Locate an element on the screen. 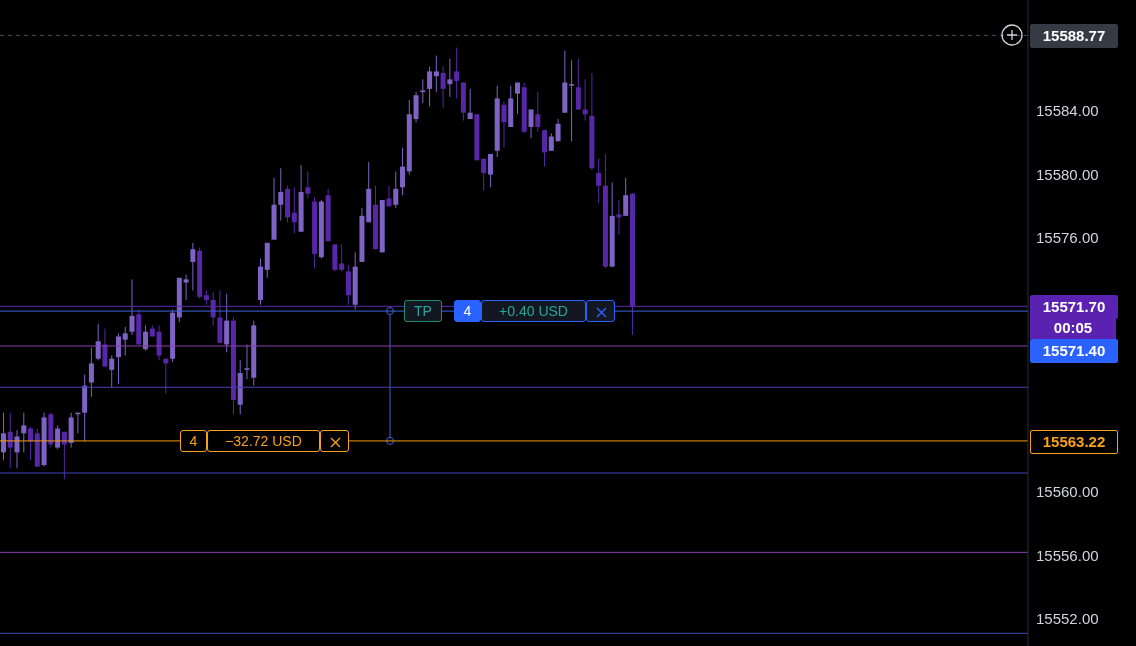 The height and width of the screenshot is (646, 1136). y-tick-label: 15576.00 is located at coordinates (1067, 238).